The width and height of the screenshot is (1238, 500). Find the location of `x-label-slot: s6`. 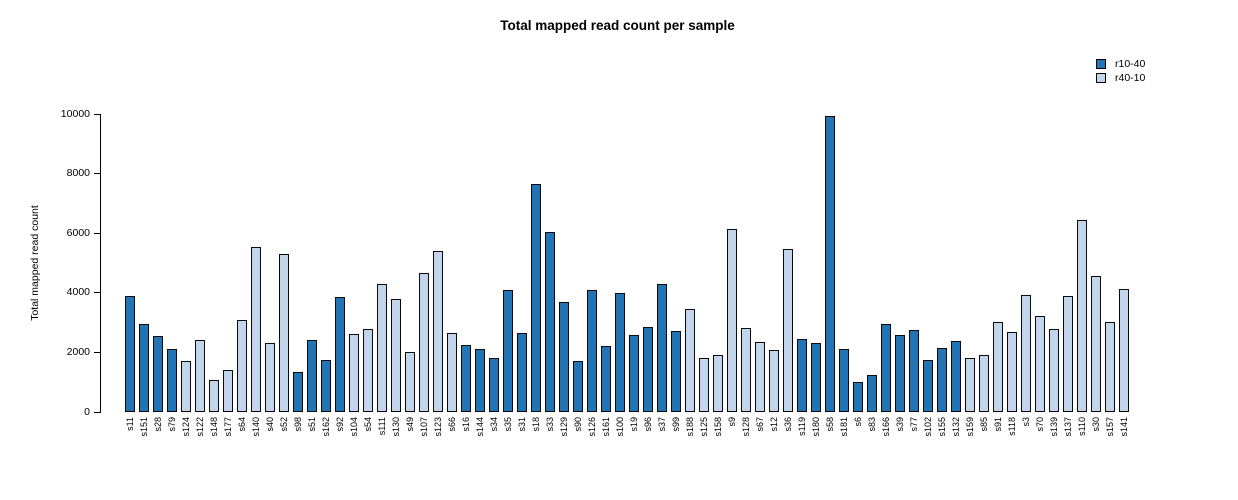

x-label-slot: s6 is located at coordinates (858, 419).